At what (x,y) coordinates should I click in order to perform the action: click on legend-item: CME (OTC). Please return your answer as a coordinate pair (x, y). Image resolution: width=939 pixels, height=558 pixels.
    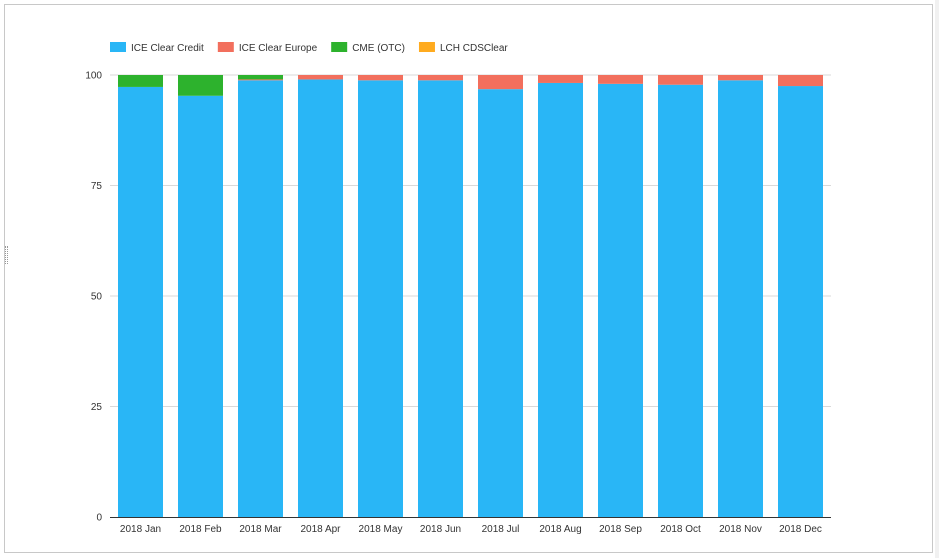
    Looking at the image, I should click on (368, 48).